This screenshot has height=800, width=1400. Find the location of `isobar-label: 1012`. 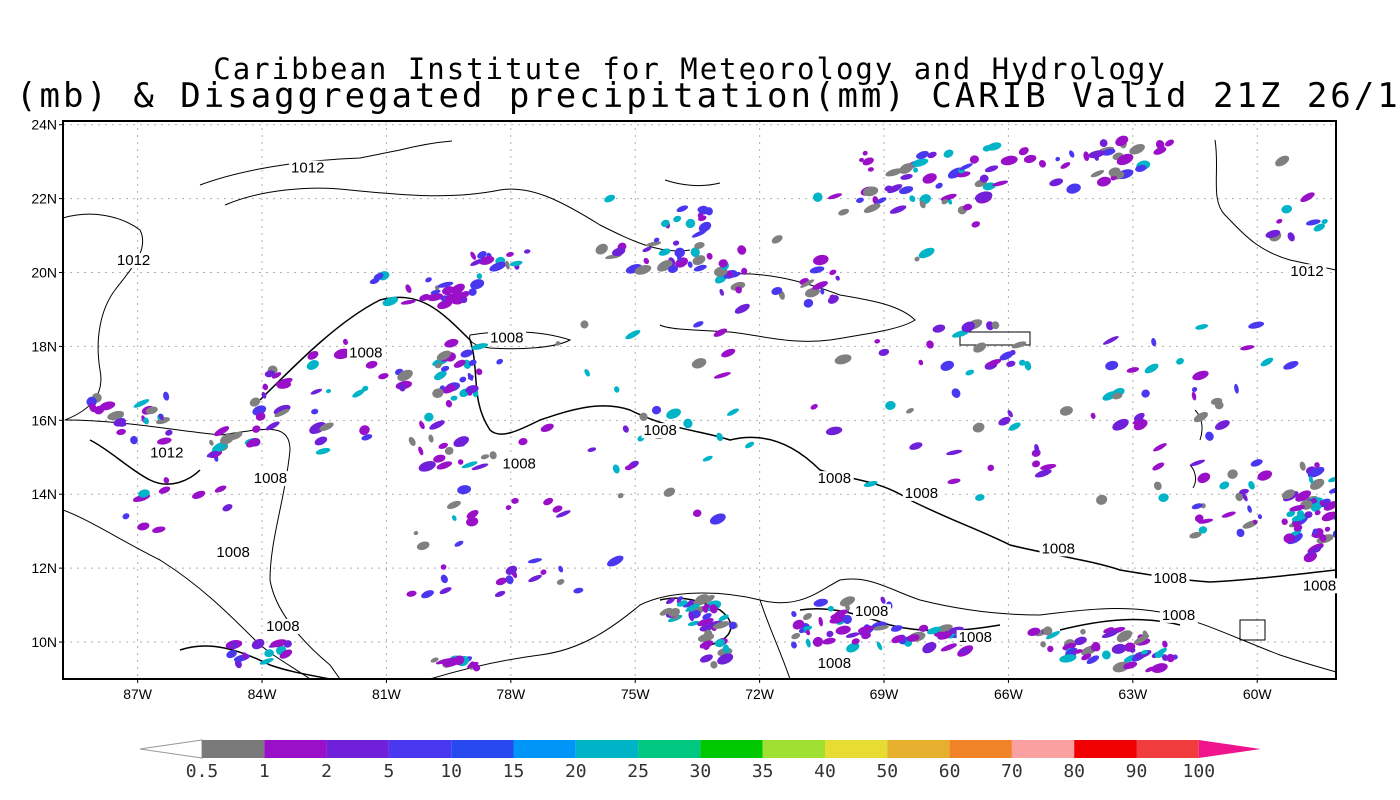

isobar-label: 1012 is located at coordinates (307, 168).